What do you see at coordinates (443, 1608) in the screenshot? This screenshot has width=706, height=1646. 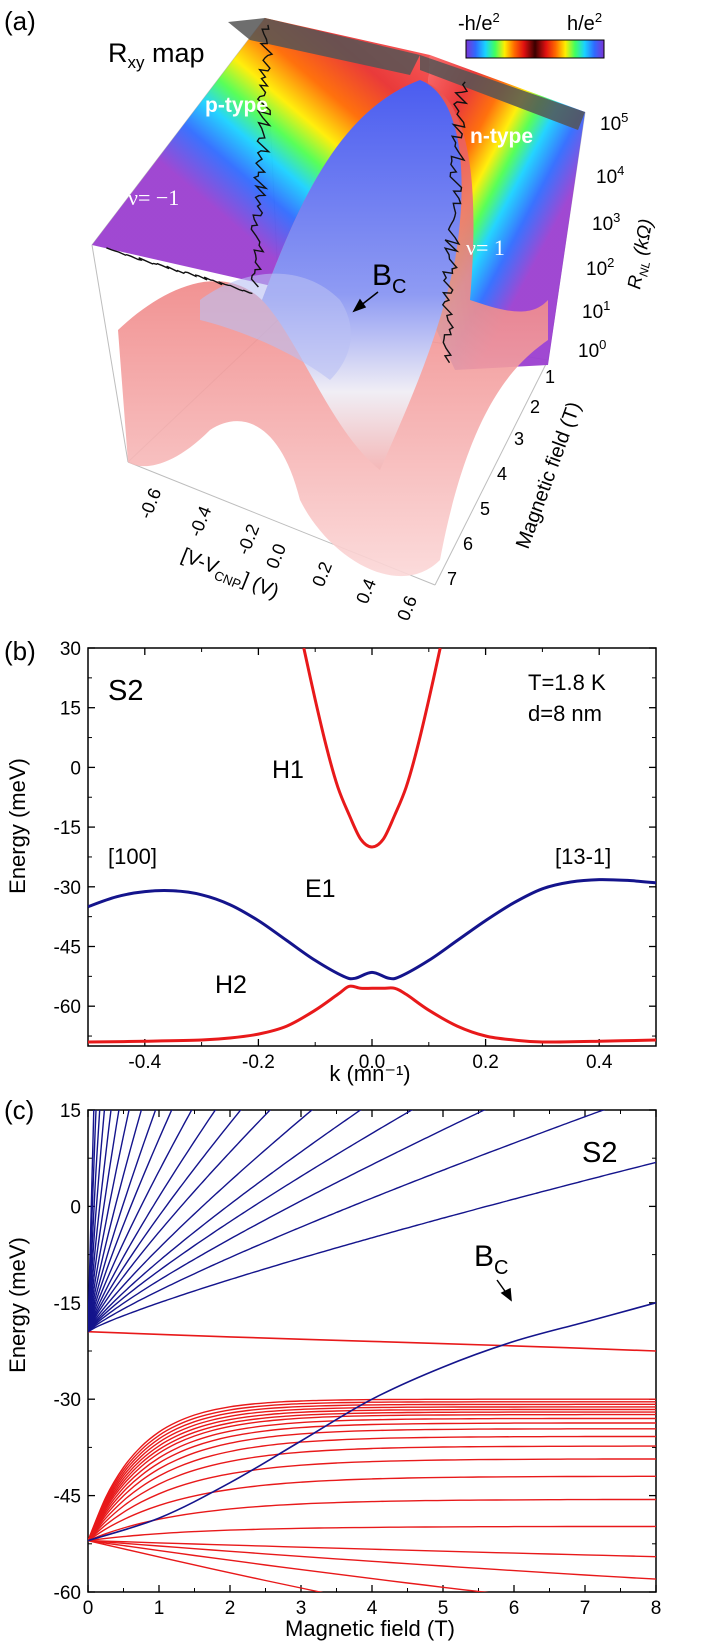 I see `x-tick-label: 5` at bounding box center [443, 1608].